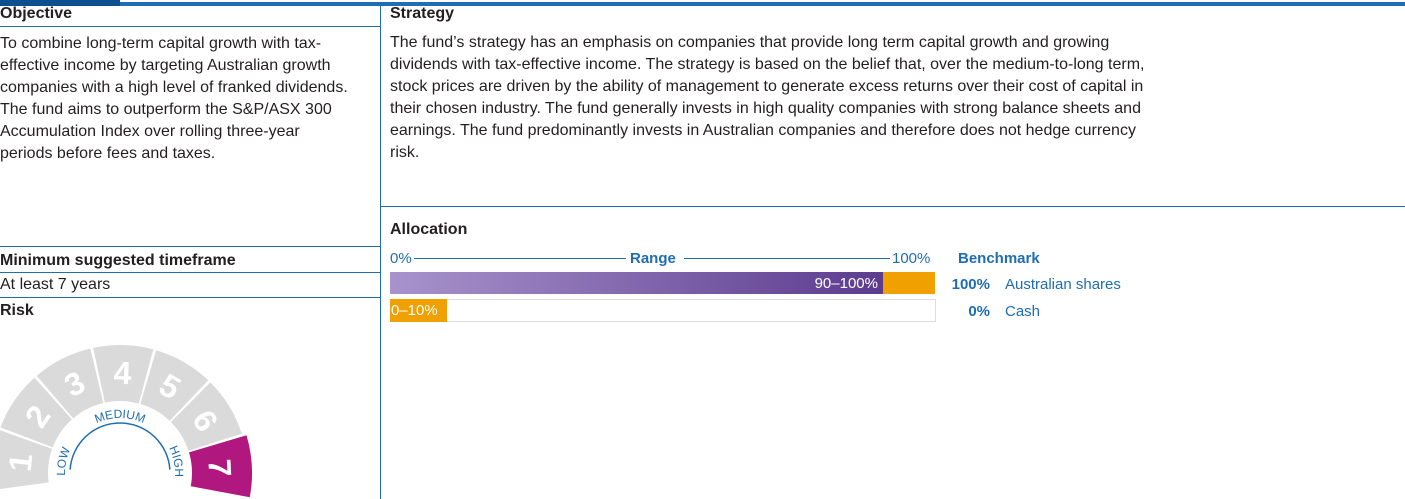  What do you see at coordinates (36, 13) in the screenshot?
I see `objective-heading: Objective` at bounding box center [36, 13].